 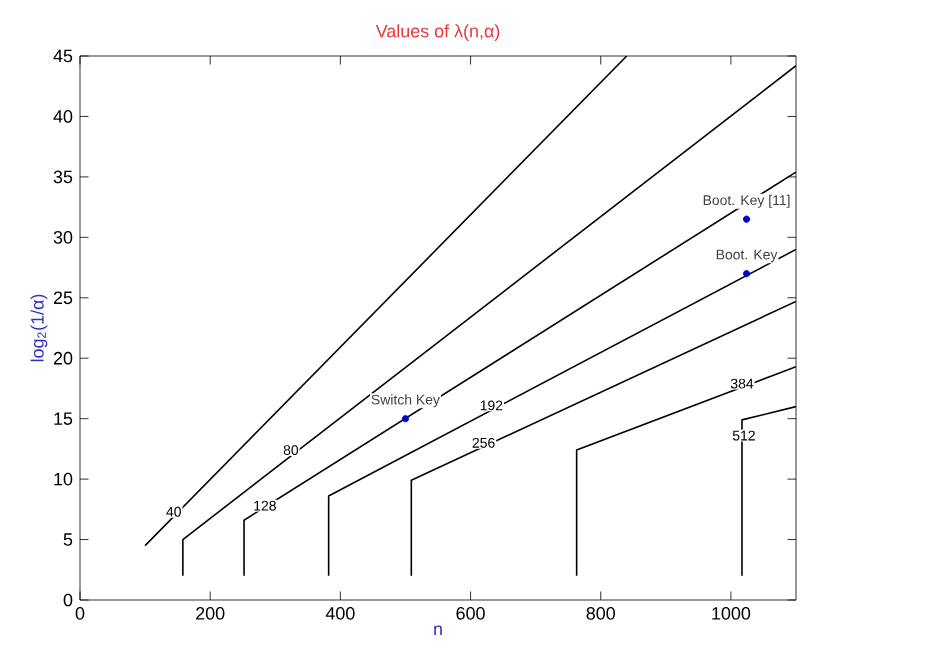 I want to click on y-tick-label: 25, so click(x=63, y=298).